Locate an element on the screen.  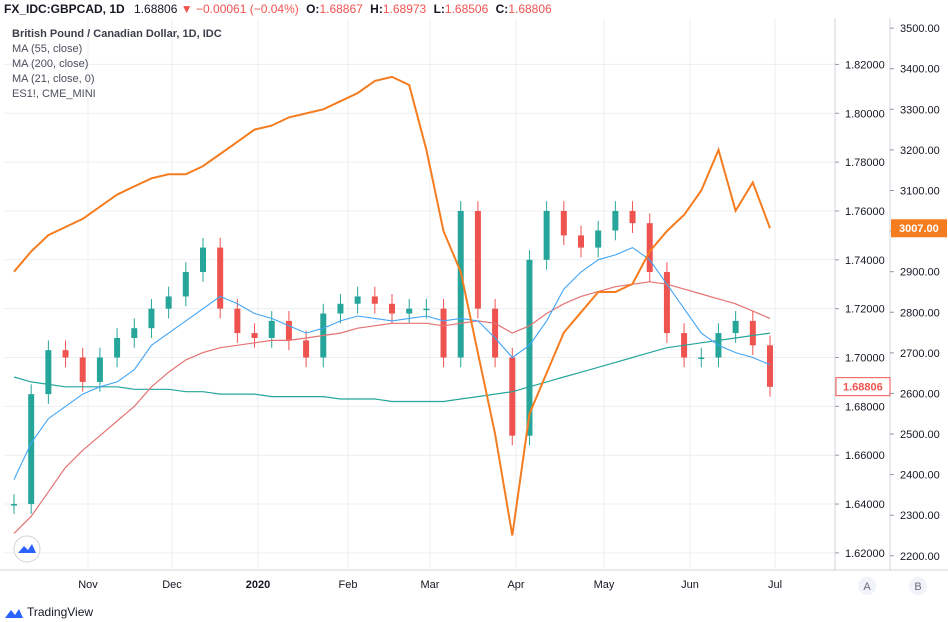
x-tick-label: Feb is located at coordinates (348, 585).